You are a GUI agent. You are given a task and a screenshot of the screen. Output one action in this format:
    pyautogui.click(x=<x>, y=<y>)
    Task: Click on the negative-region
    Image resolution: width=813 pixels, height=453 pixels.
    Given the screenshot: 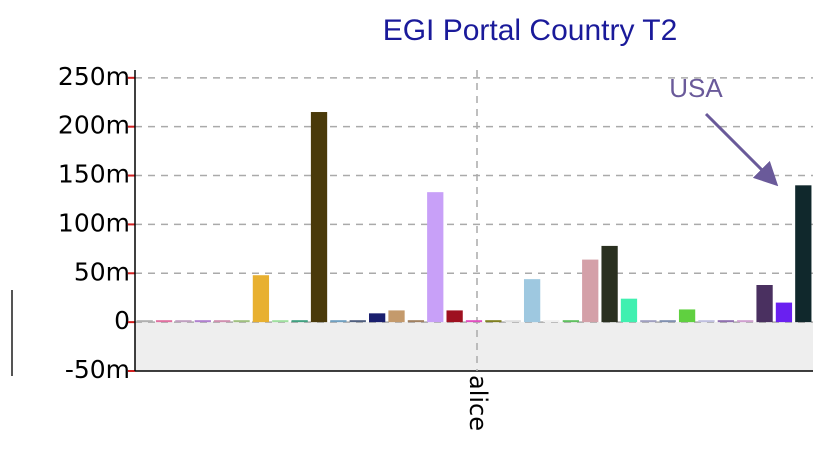 What is the action you would take?
    pyautogui.click(x=474, y=346)
    